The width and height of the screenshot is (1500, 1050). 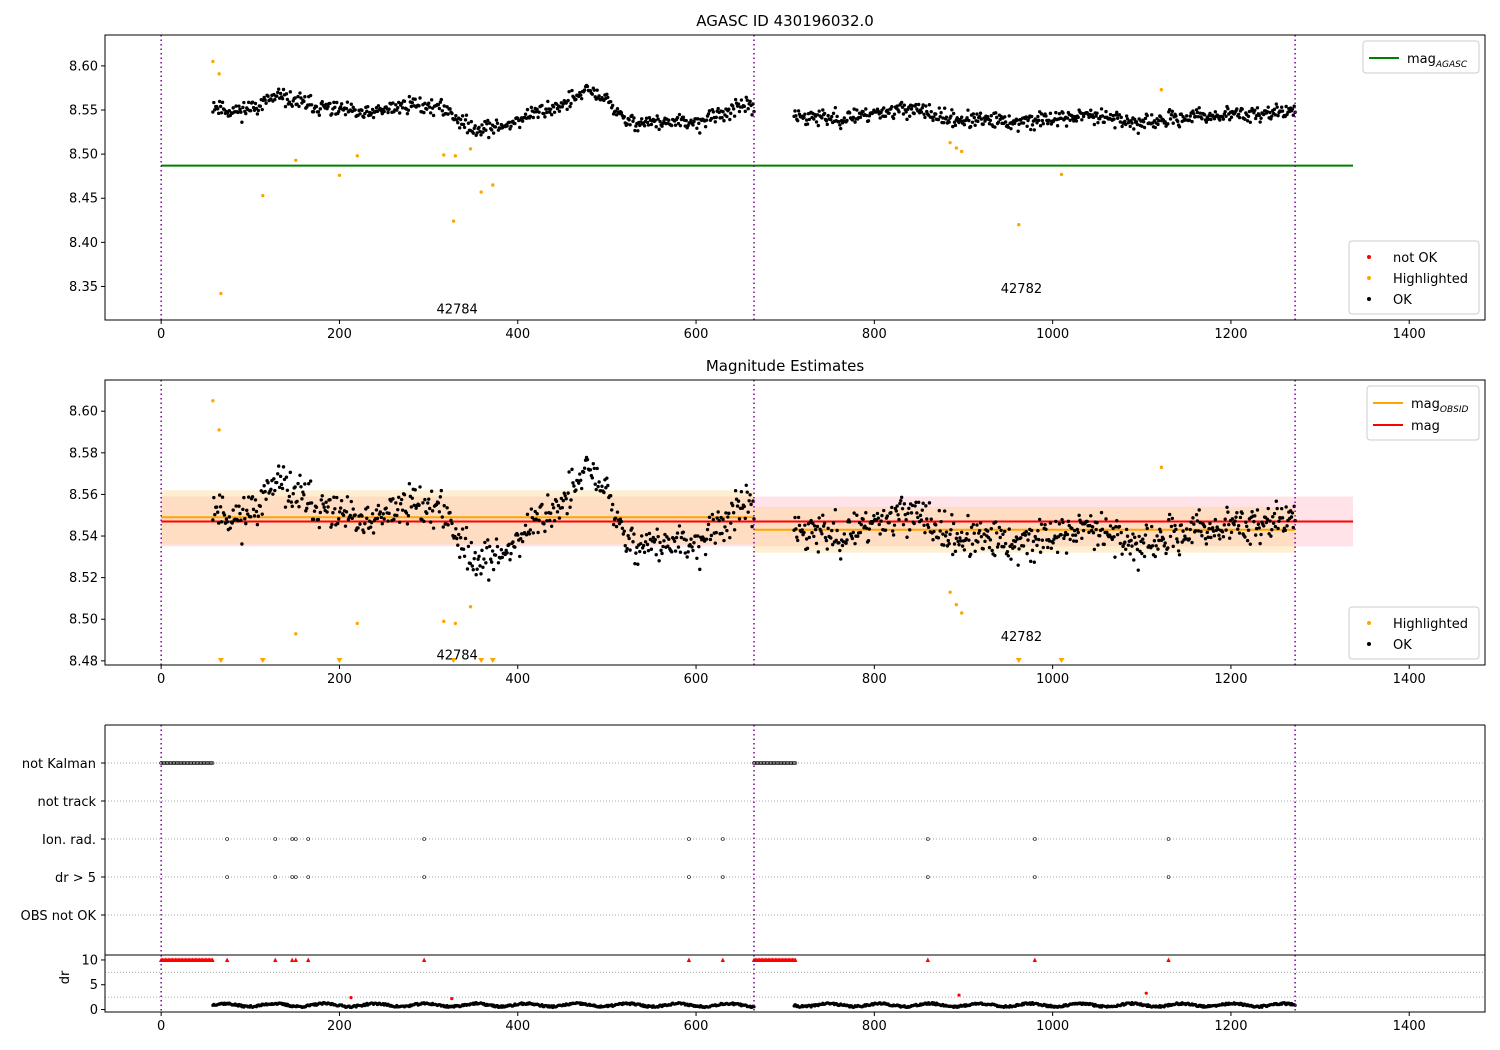 What do you see at coordinates (689, 959) in the screenshot?
I see `dr-clipped-marker` at bounding box center [689, 959].